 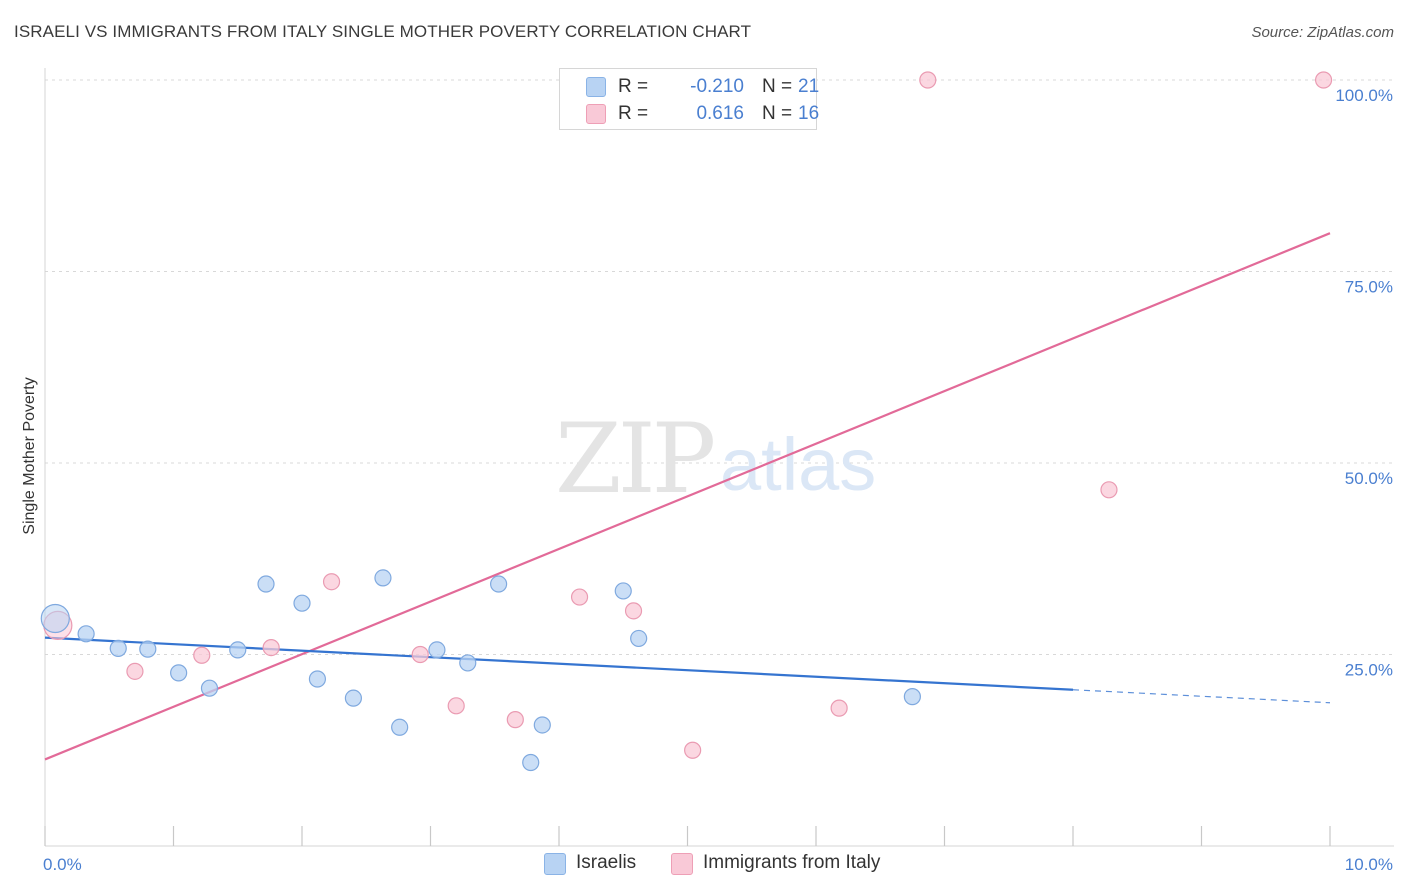 What do you see at coordinates (634, 459) in the screenshot?
I see `watermark-zip: ZIP` at bounding box center [634, 459].